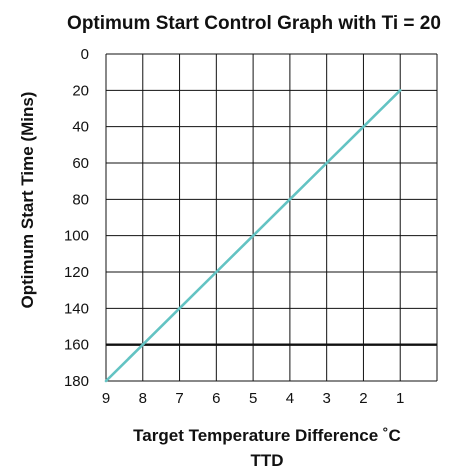 The image size is (460, 472). Describe the element at coordinates (254, 23) in the screenshot. I see `chart-title: Optimum Start Control Graph with Ti = 20` at that location.